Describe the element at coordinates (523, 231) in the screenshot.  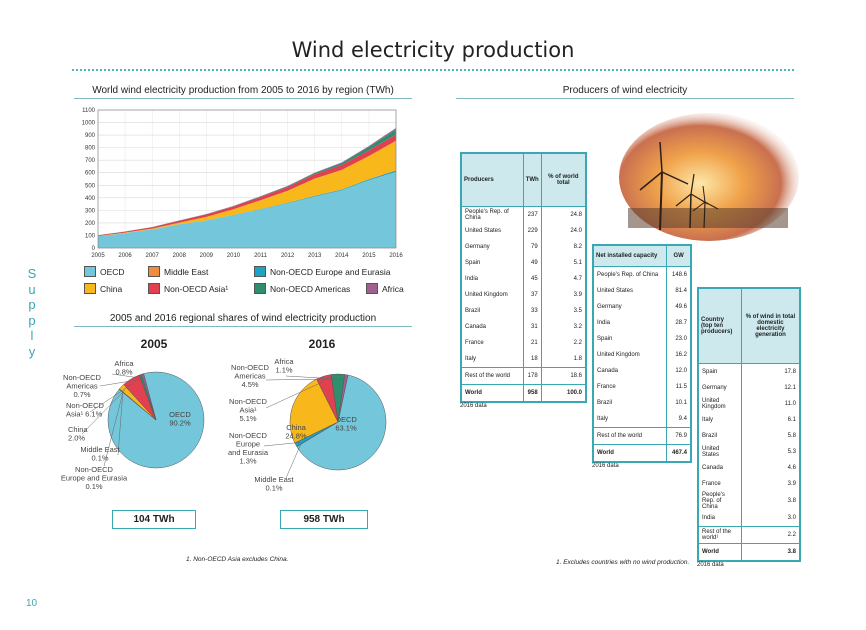
I see `table-row: United States 229 24.0` at that location.